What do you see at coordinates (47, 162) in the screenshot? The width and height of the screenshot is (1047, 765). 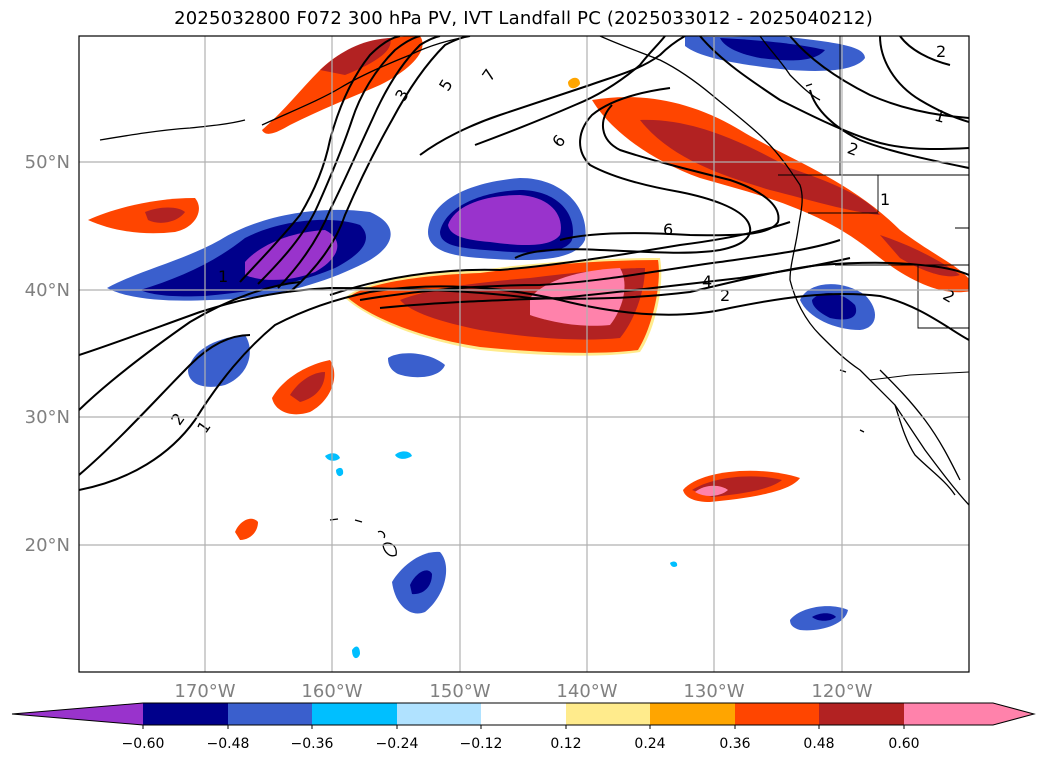 I see `lat-label: 50°N` at bounding box center [47, 162].